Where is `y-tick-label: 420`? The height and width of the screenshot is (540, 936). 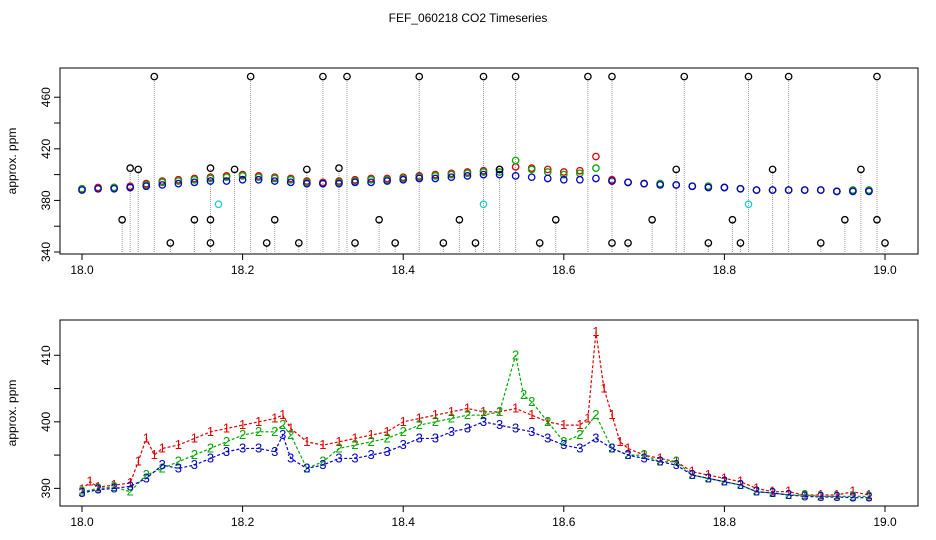 y-tick-label: 420 is located at coordinates (46, 148).